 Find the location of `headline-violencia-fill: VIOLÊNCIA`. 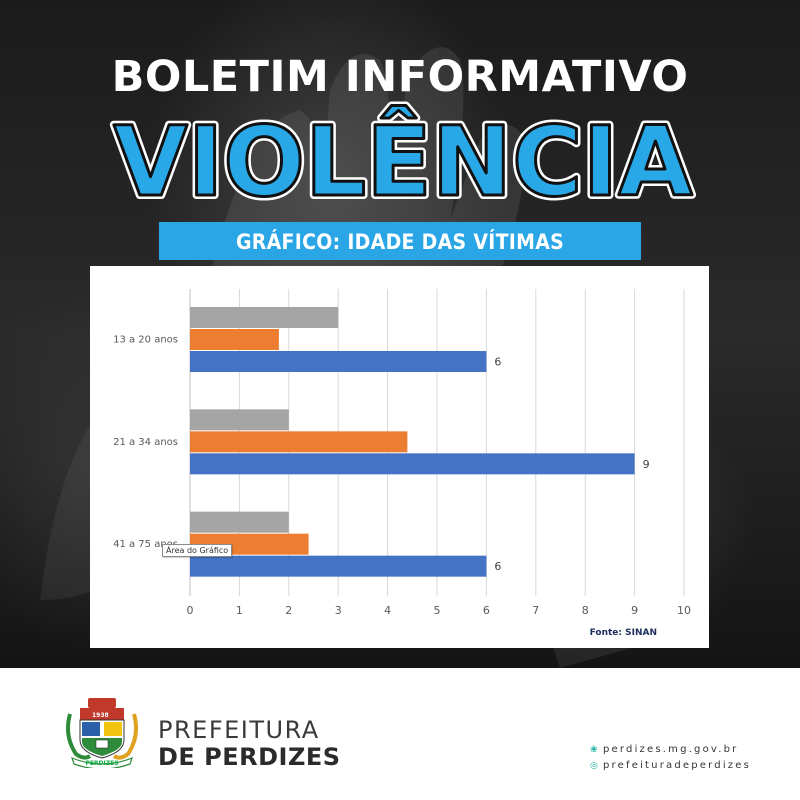

headline-violencia-fill: VIOLÊNCIA is located at coordinates (402, 160).